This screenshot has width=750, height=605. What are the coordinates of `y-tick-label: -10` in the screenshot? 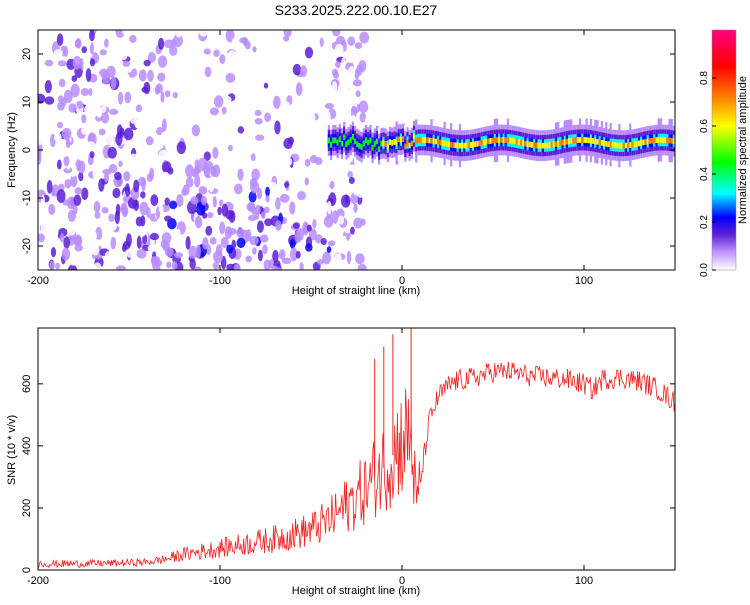 It's located at (27, 198).